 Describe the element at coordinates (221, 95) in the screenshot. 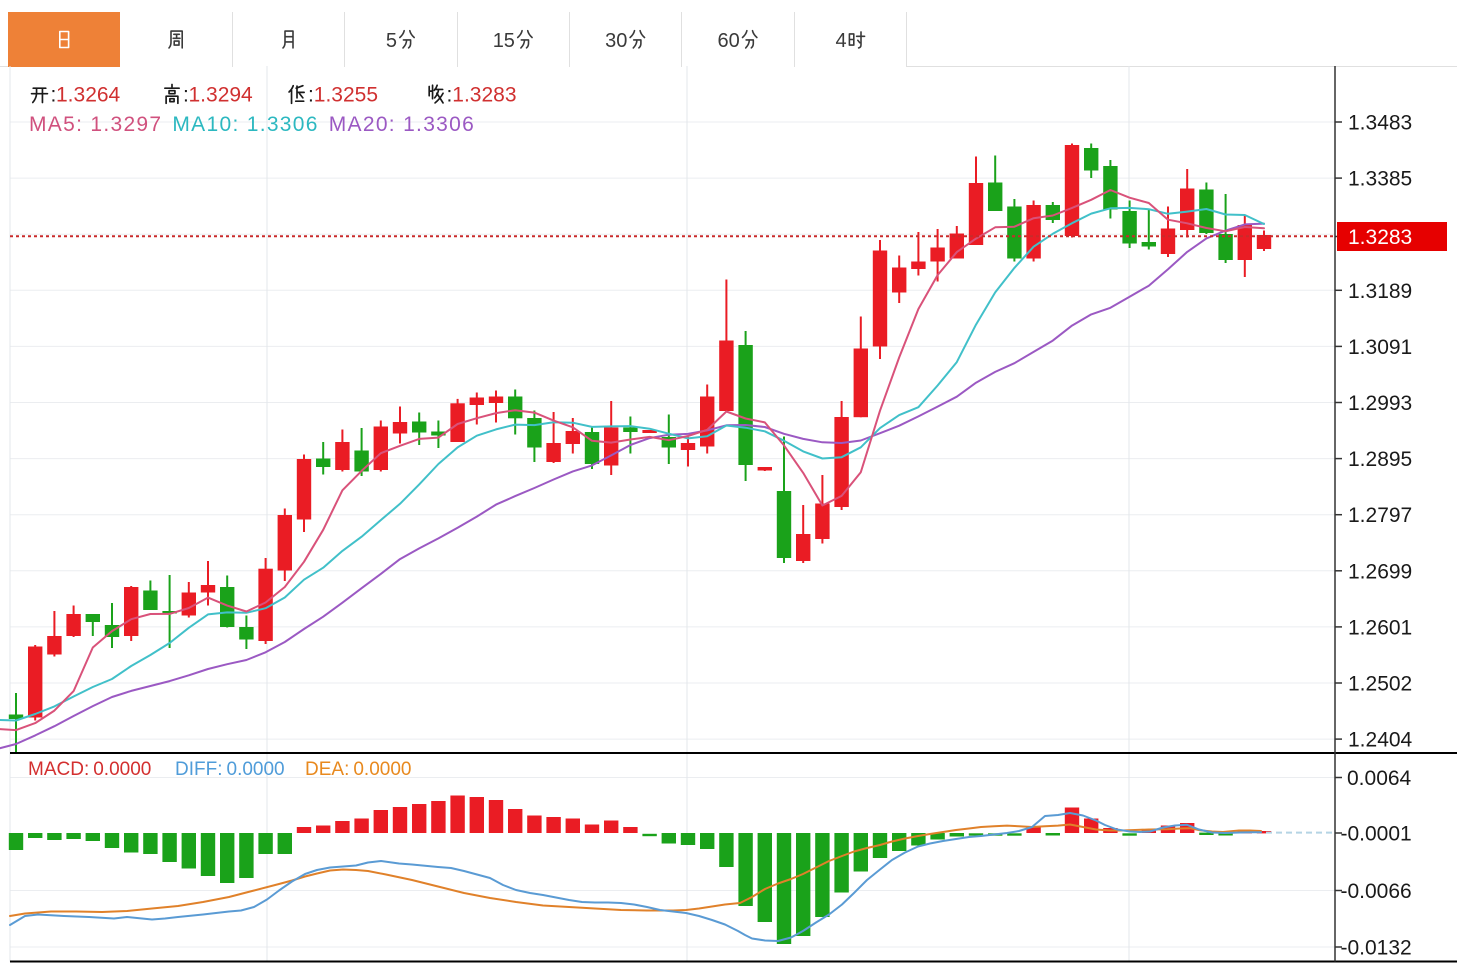

I see `svg-text: 1.3294` at that location.